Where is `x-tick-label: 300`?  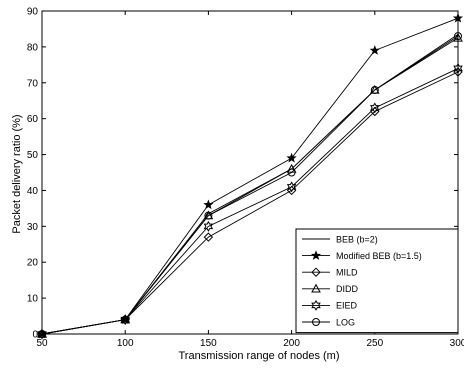 x-tick-label: 300 is located at coordinates (457, 343).